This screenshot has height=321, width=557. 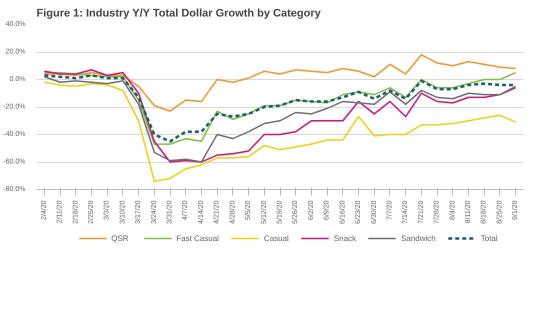 What do you see at coordinates (489, 238) in the screenshot?
I see `legend-label: Total` at bounding box center [489, 238].